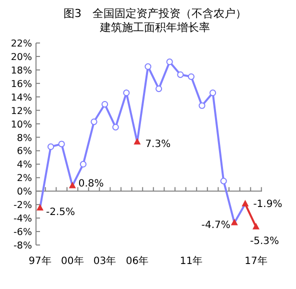 The width and height of the screenshot is (296, 289). Describe the element at coordinates (40, 261) in the screenshot. I see `x-tick-label: 97年` at that location.